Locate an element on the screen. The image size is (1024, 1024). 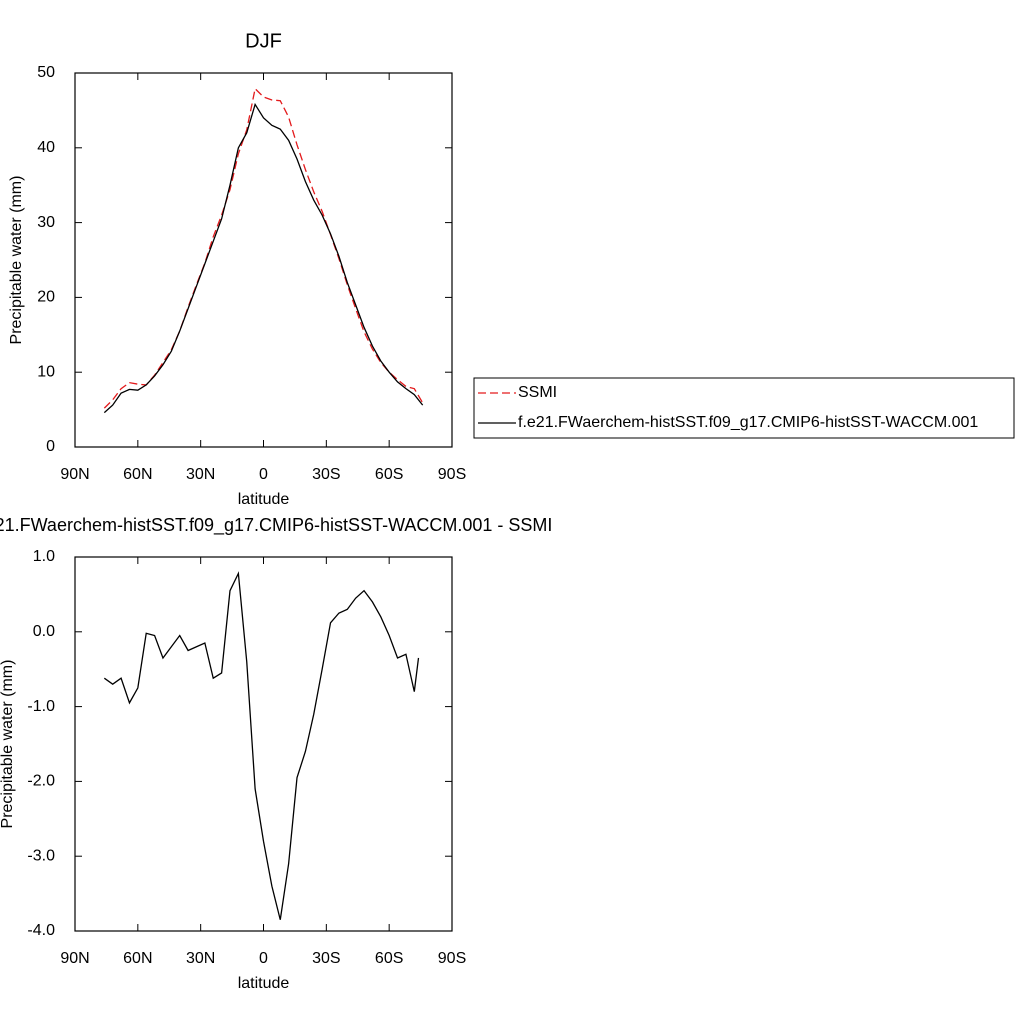
y-tick-label: -4.0 is located at coordinates (41, 930).